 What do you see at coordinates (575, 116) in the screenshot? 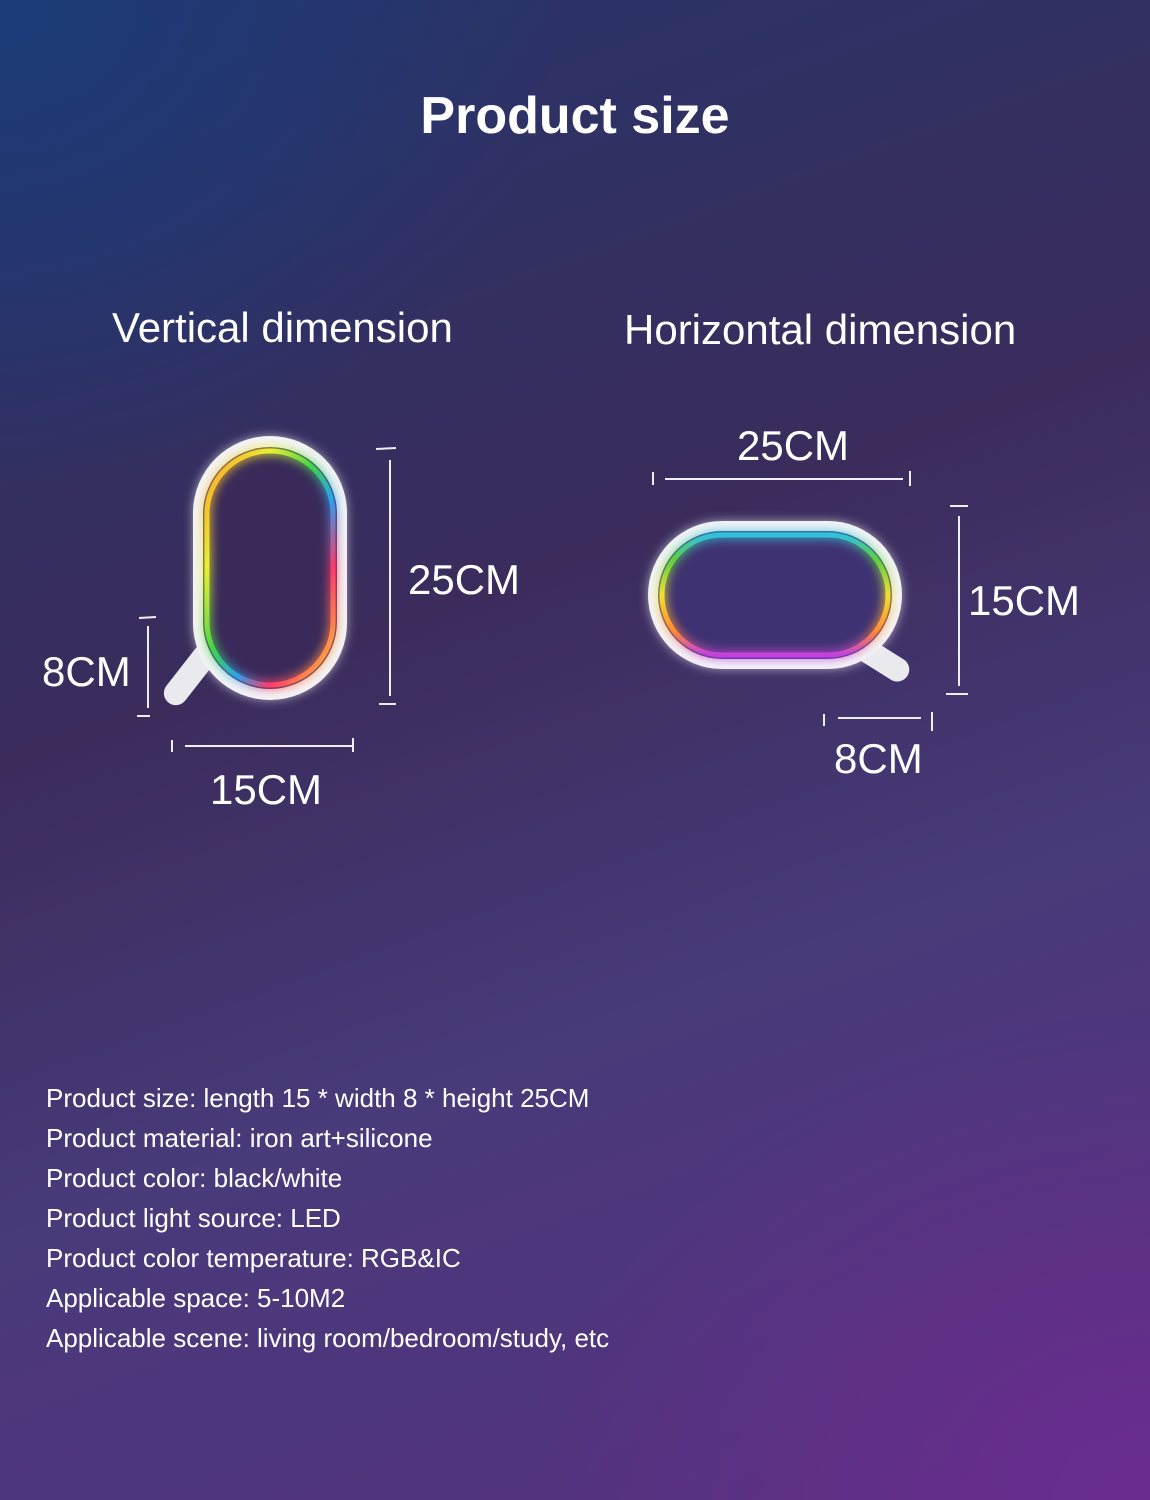
I see `page-title: Product size` at bounding box center [575, 116].